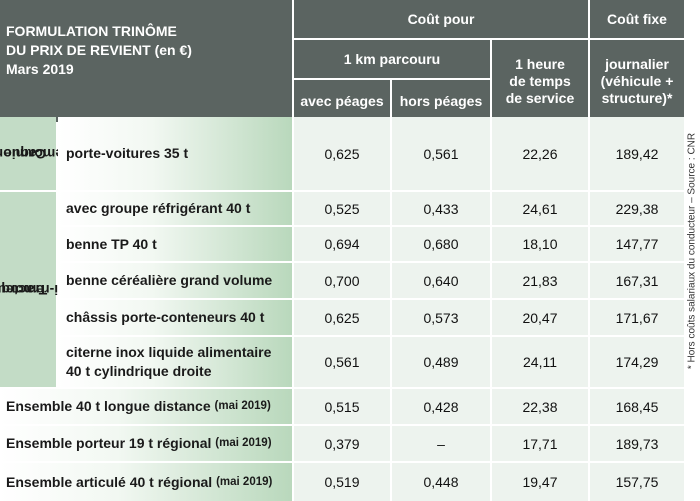 Image resolution: width=700 pixels, height=501 pixels. Describe the element at coordinates (342, 208) in the screenshot. I see `cell-avec-peages: 0,525` at that location.